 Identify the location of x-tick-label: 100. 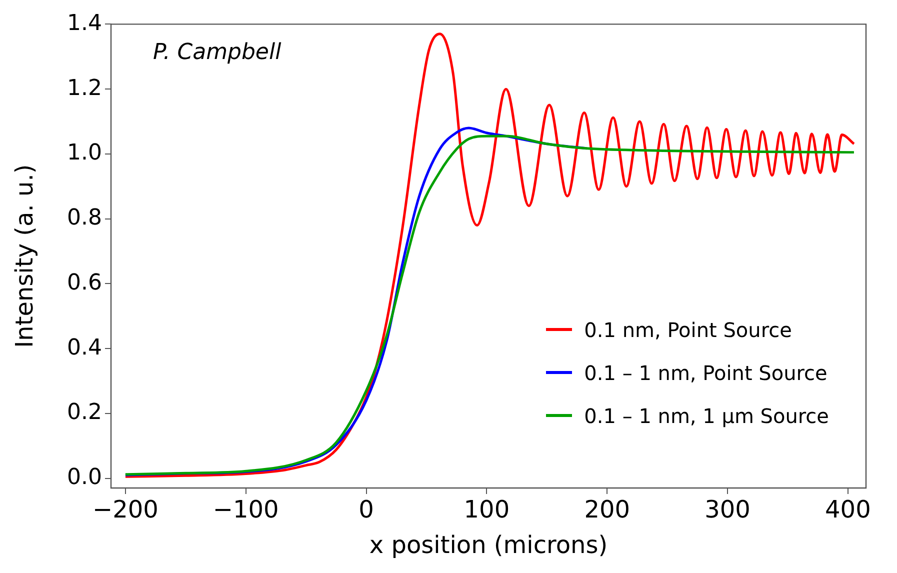
(487, 510).